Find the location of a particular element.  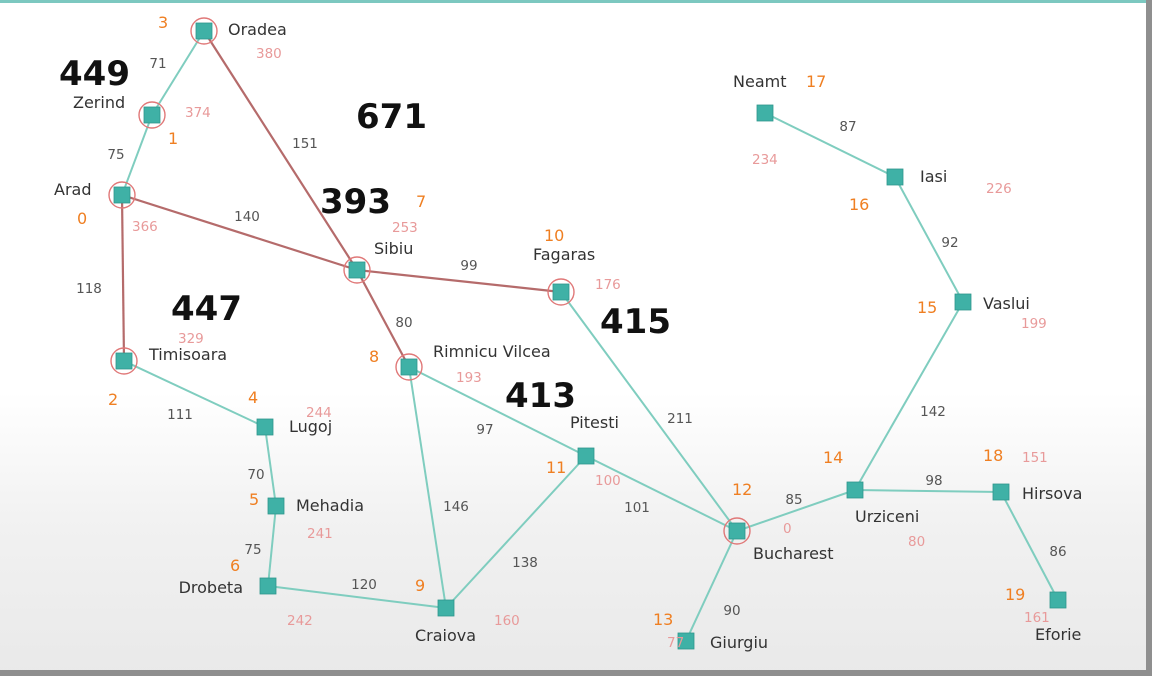

visited-ring-zerind is located at coordinates (152, 115).